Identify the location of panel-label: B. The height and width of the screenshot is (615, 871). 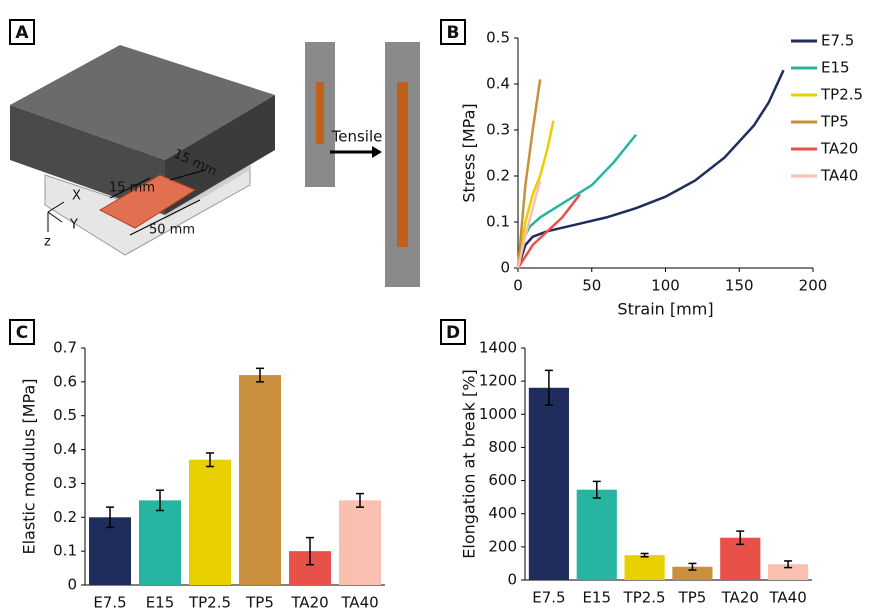
(453, 33).